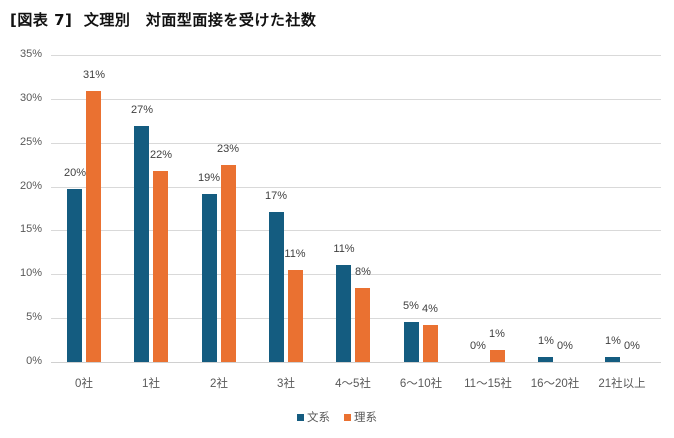 This screenshot has width=674, height=438. What do you see at coordinates (30, 186) in the screenshot?
I see `y-tick-label: 20%` at bounding box center [30, 186].